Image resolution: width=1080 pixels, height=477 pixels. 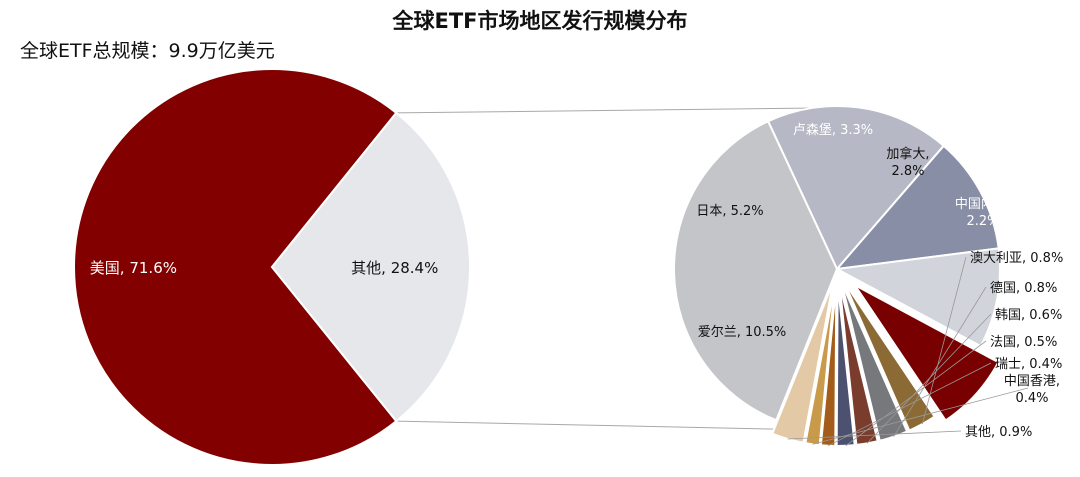 What do you see at coordinates (983, 212) in the screenshot?
I see `breakdown-label-3: 中国内地, 2.2%` at bounding box center [983, 212].